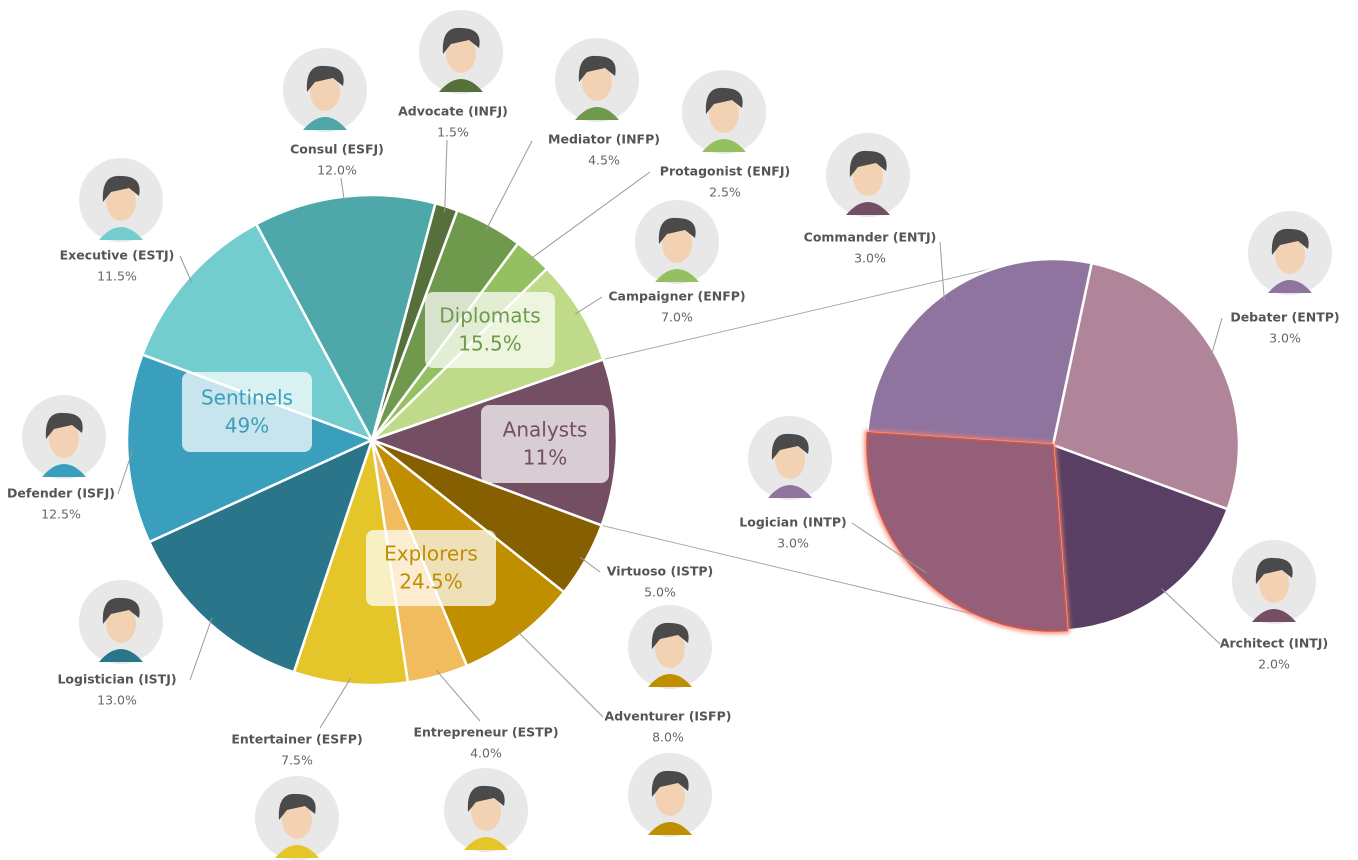  What do you see at coordinates (453, 111) in the screenshot?
I see `slice-label: Advocate (INFJ)` at bounding box center [453, 111].